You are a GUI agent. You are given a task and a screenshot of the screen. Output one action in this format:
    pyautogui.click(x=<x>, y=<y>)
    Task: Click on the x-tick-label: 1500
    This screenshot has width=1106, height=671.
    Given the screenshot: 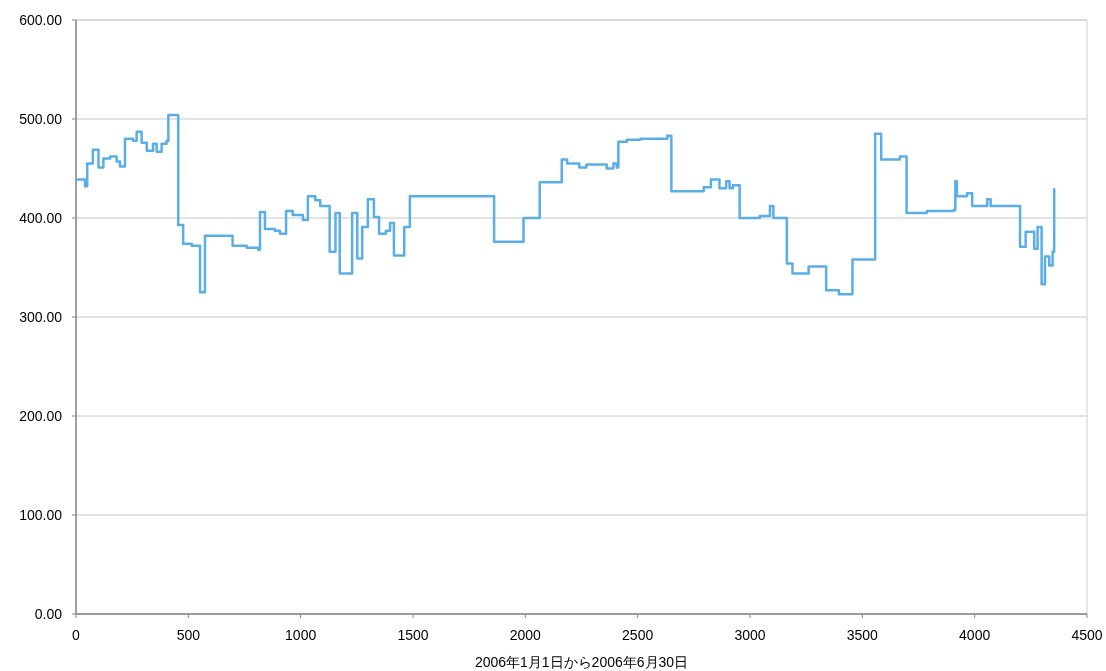 What is the action you would take?
    pyautogui.click(x=413, y=635)
    